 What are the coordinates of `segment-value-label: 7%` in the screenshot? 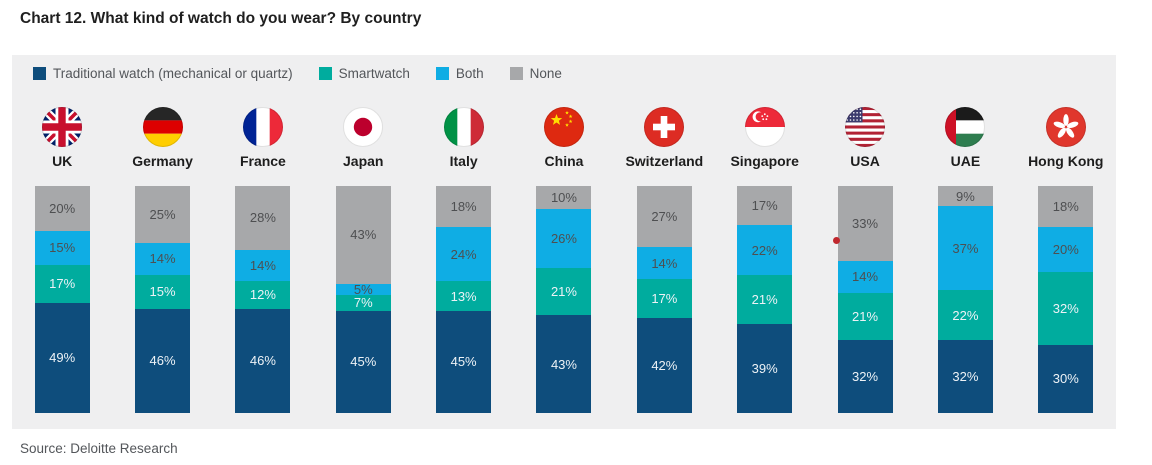 It's located at (363, 303).